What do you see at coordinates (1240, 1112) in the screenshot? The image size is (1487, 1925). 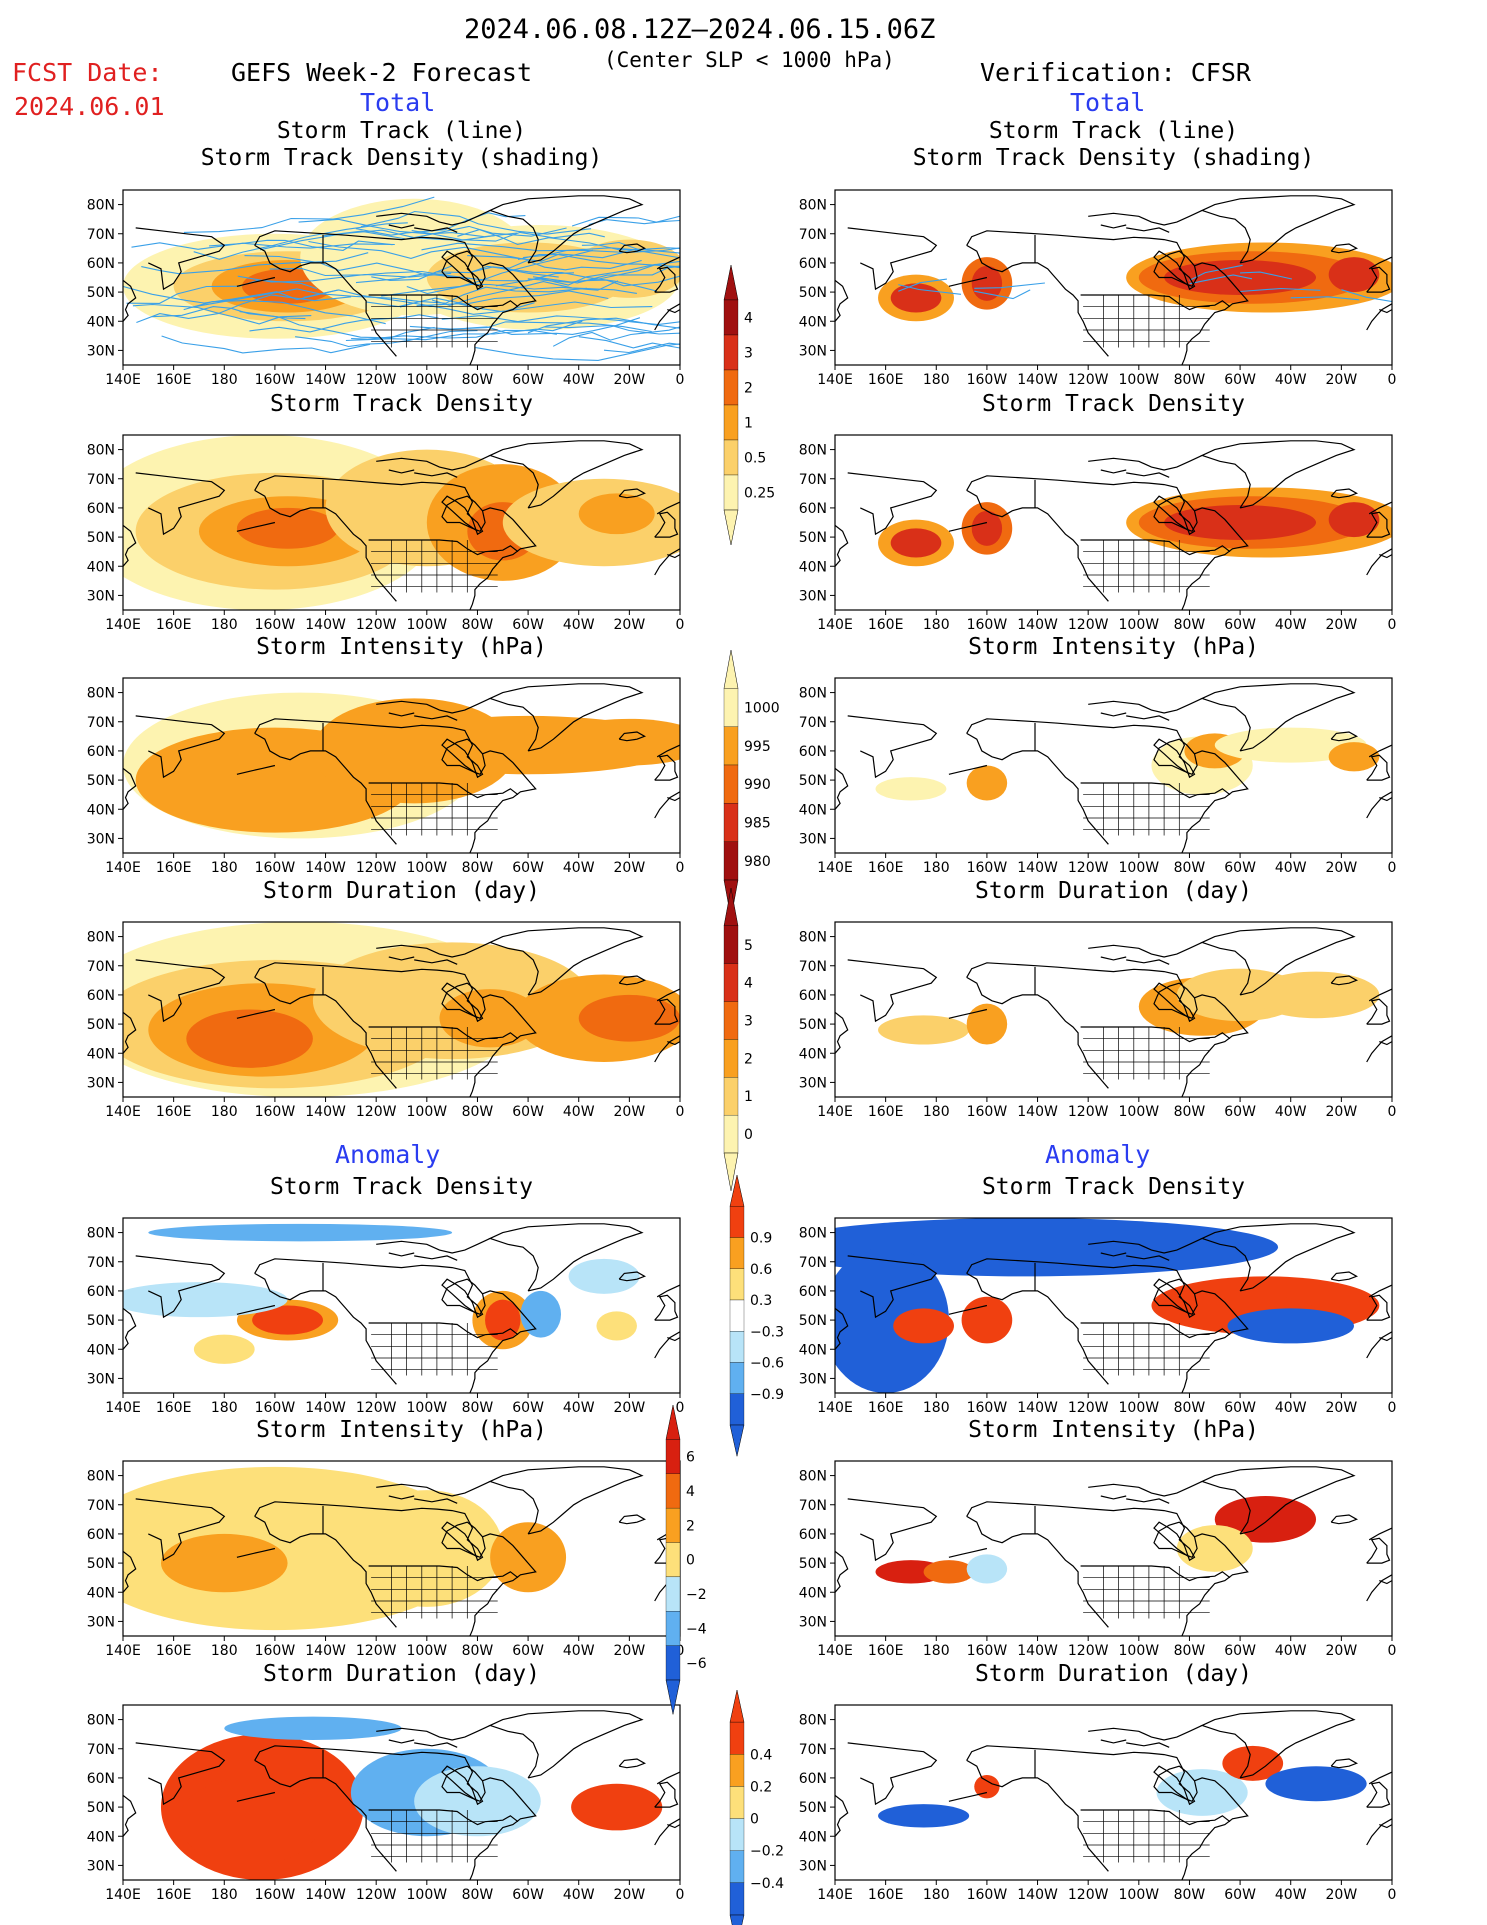 I see `lon-tick-label: 60W` at bounding box center [1240, 1112].